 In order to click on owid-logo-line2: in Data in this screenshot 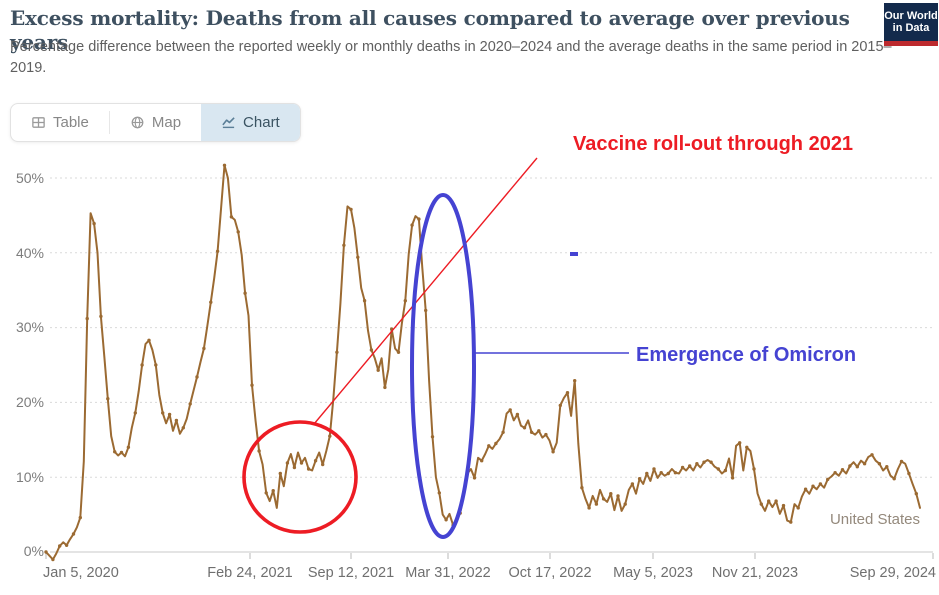, I will do `click(911, 28)`.